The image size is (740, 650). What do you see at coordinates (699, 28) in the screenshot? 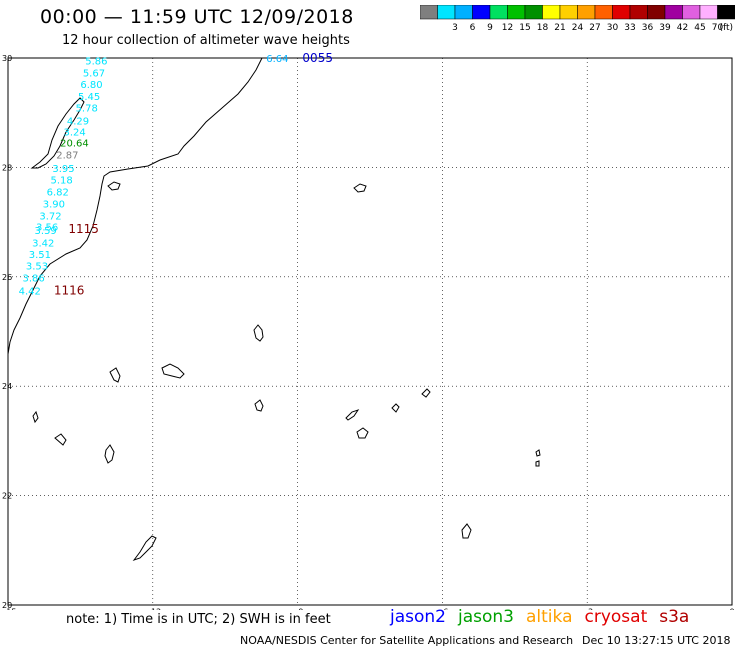
I see `legend-tick-label: 45` at bounding box center [699, 28].